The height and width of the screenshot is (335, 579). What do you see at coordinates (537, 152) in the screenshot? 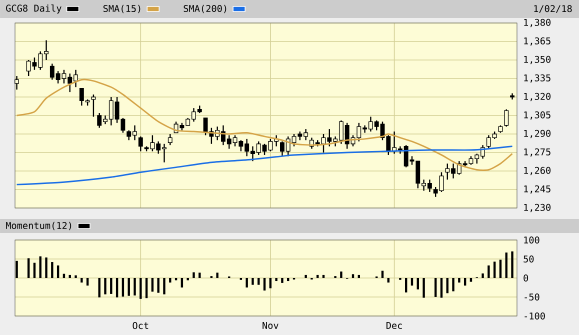
I see `y-tick-label: 1,275` at bounding box center [537, 152].